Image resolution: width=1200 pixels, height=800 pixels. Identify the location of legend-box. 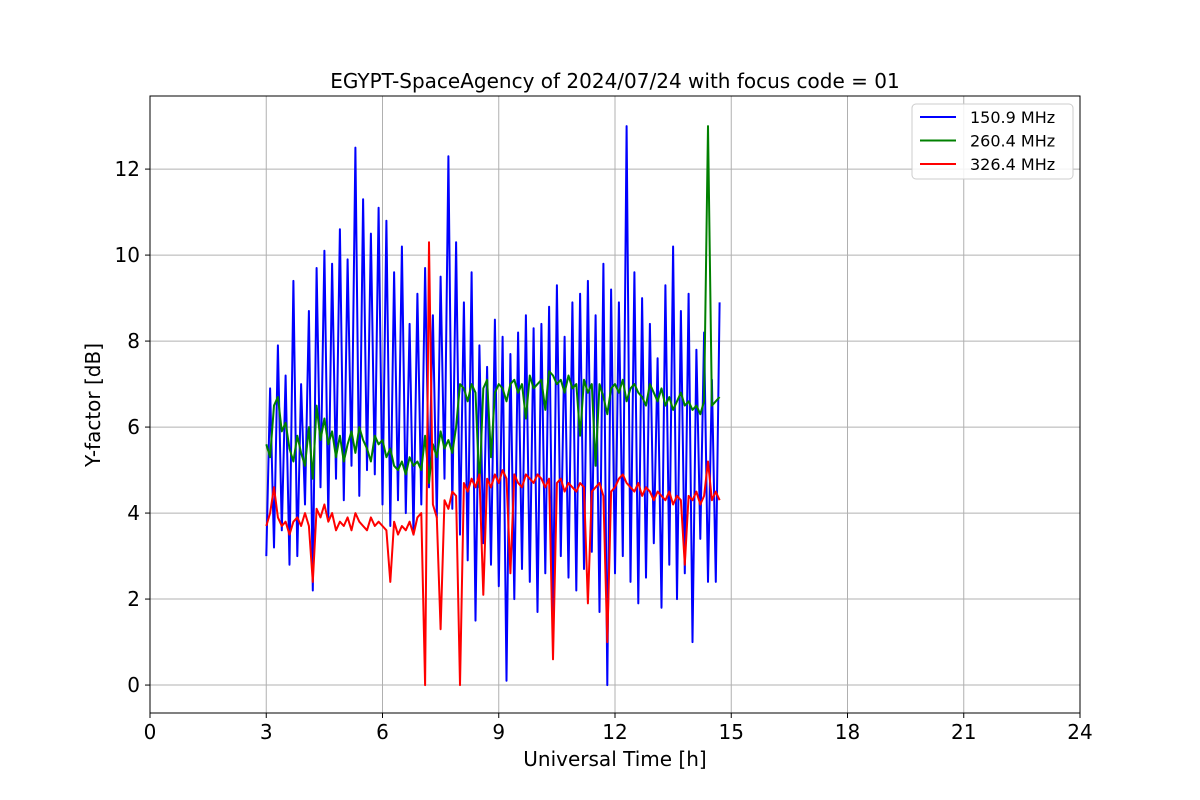
(992, 141).